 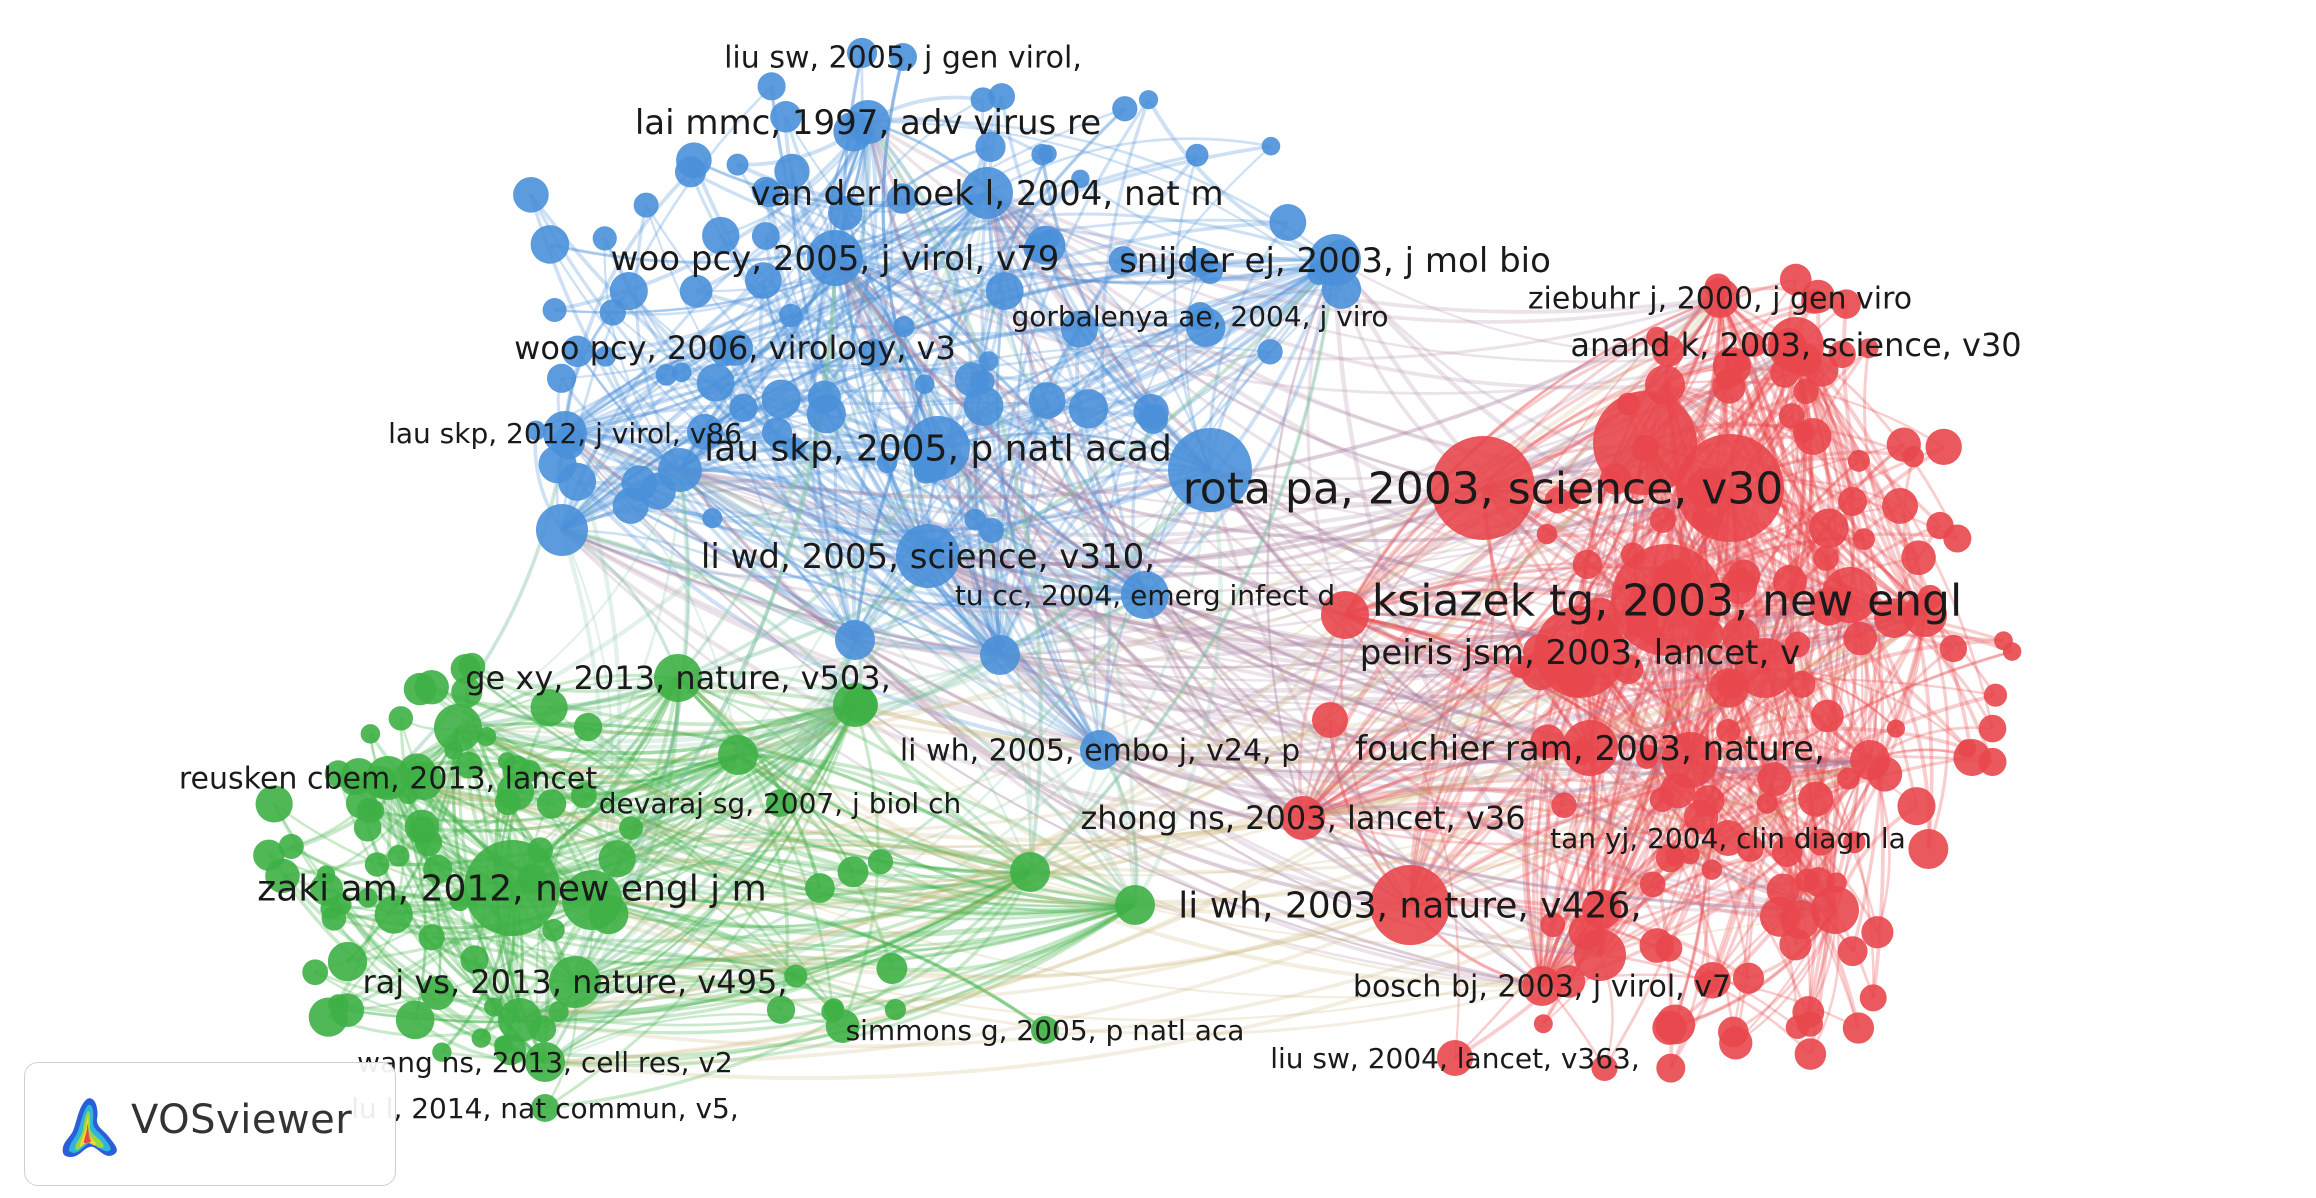 I want to click on node-label-liu-sw-2004: liu sw, 2004, lancet, v363,, so click(x=1455, y=1058).